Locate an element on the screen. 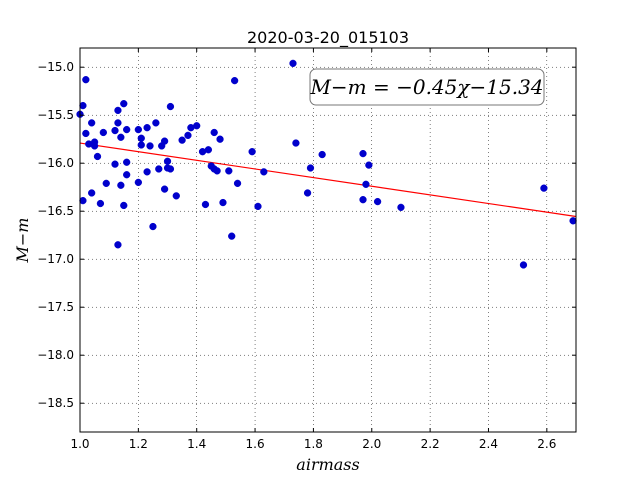  fit-line is located at coordinates (328, 180).